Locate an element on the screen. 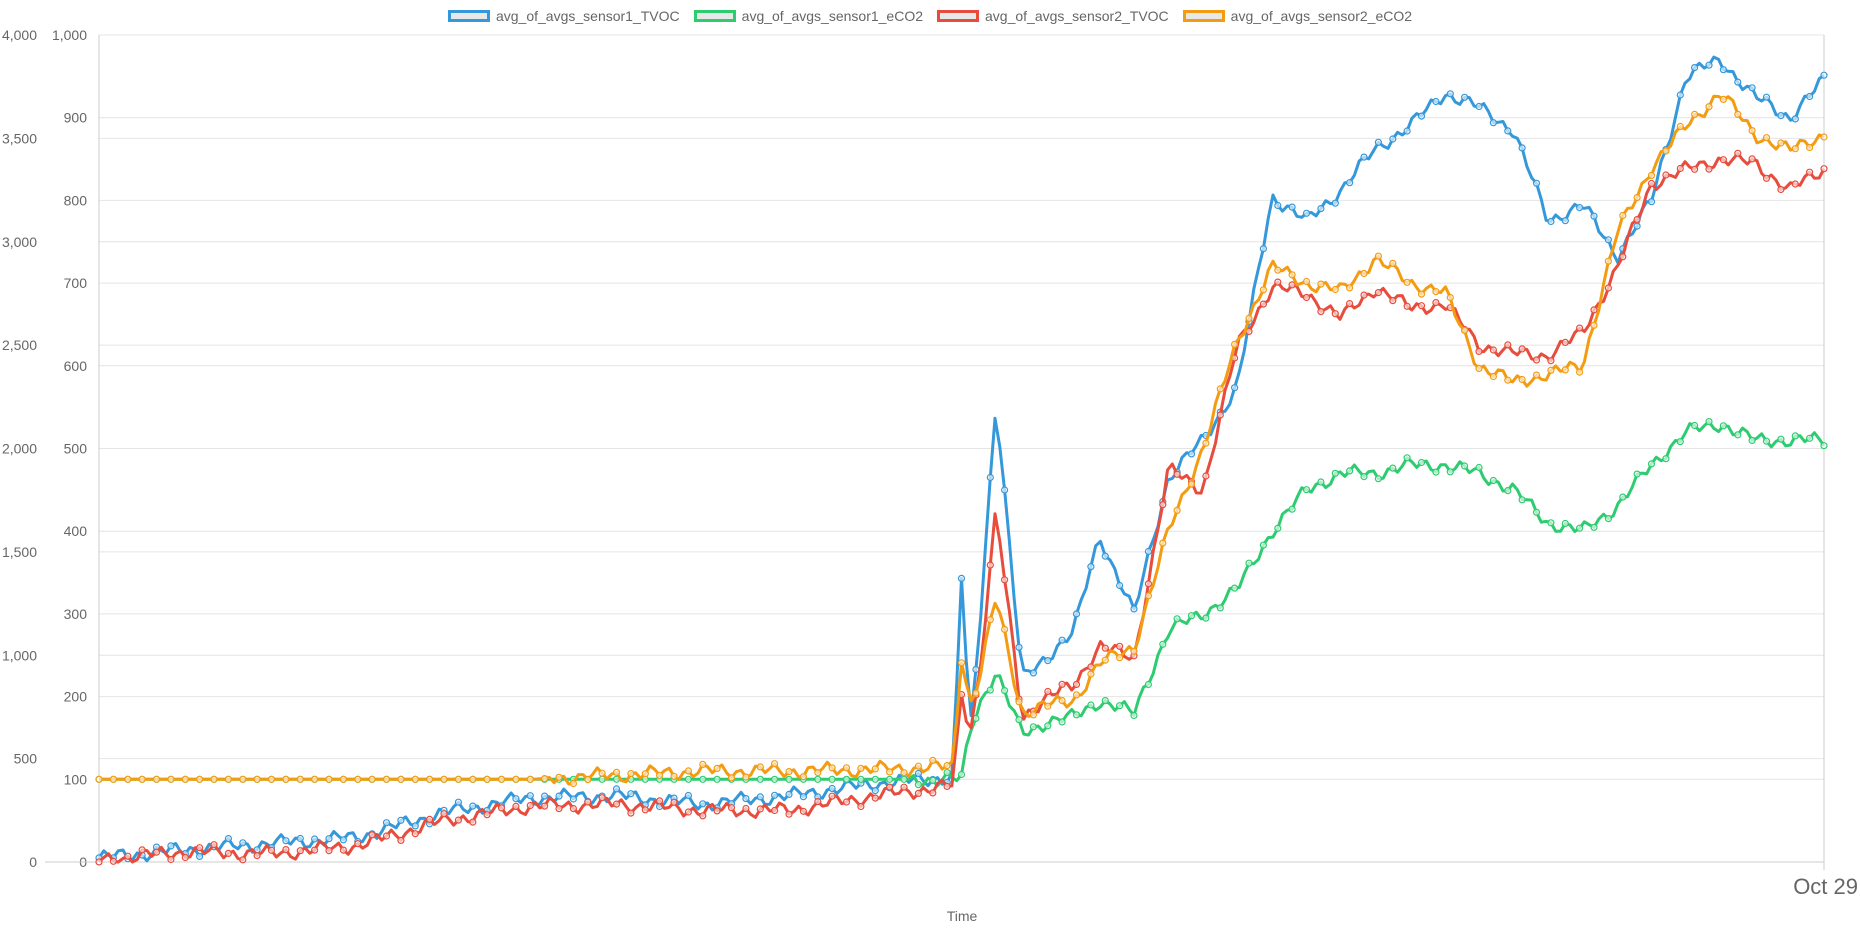 The width and height of the screenshot is (1860, 930). left-axis-tick-label: 1,000 is located at coordinates (19, 655).